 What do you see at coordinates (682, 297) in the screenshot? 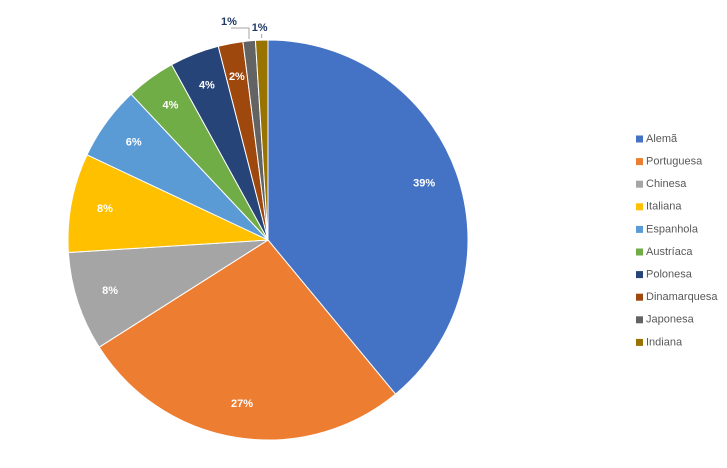
I see `legend-label: Dinamarquesa` at bounding box center [682, 297].